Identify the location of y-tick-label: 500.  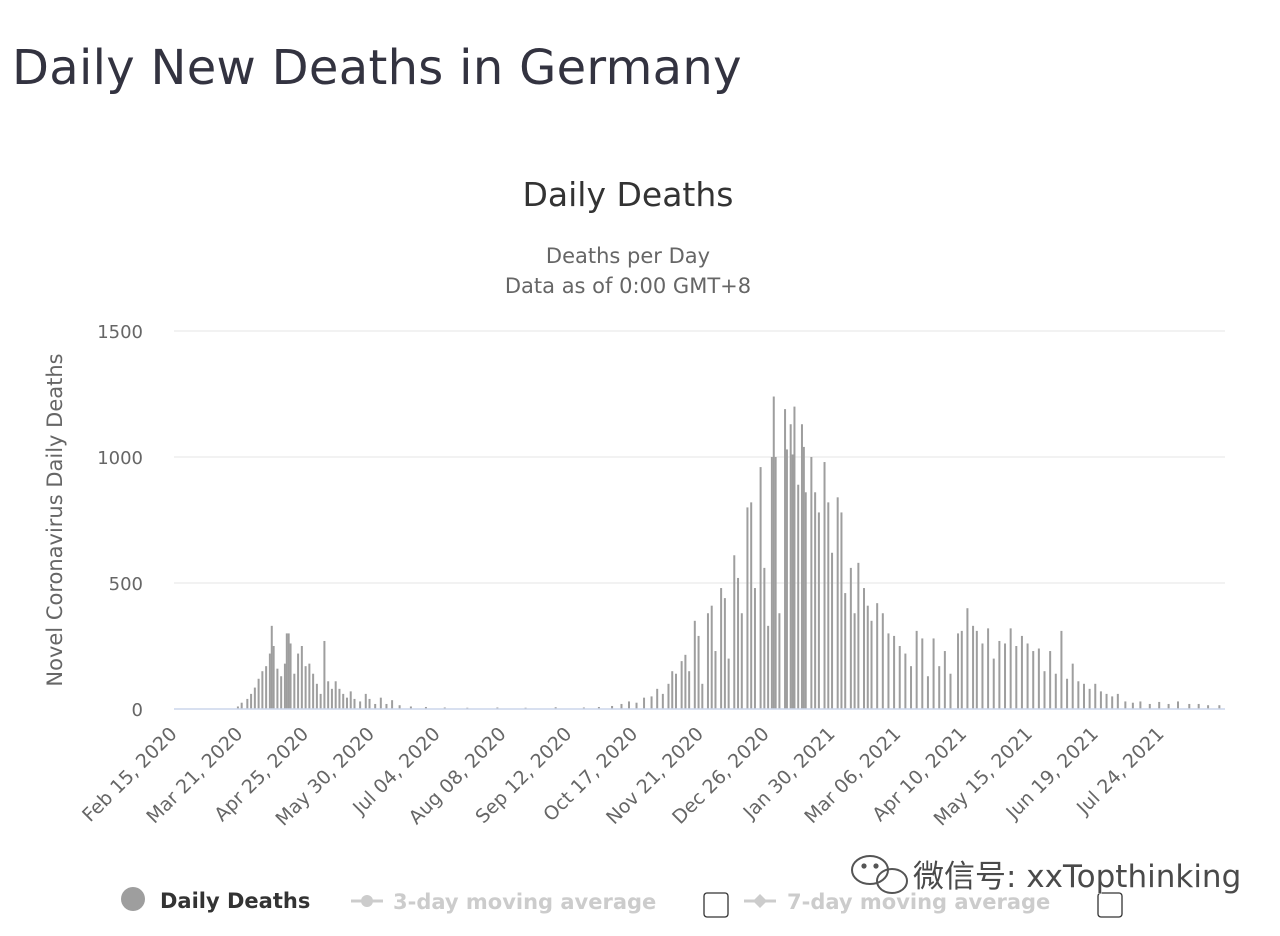
(126, 584).